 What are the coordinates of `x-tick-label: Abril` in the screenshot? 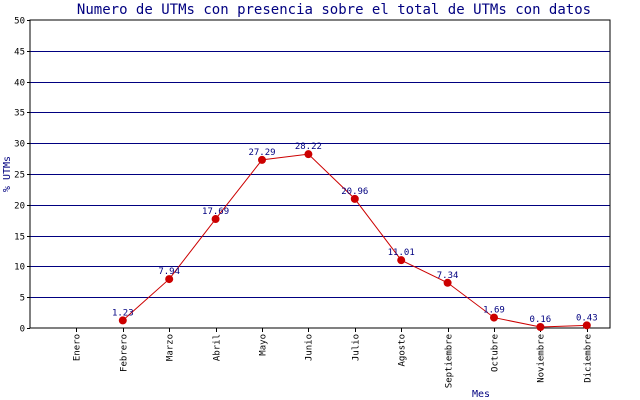 It's located at (218, 347).